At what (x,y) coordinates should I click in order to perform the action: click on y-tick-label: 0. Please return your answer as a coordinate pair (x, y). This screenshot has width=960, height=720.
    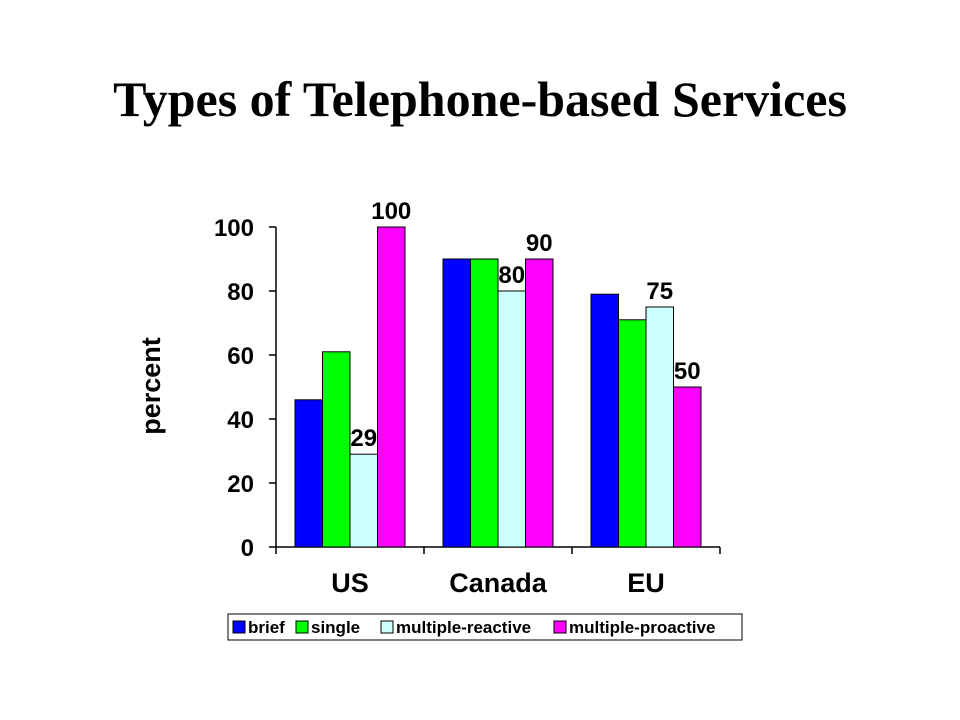
    Looking at the image, I should click on (247, 548).